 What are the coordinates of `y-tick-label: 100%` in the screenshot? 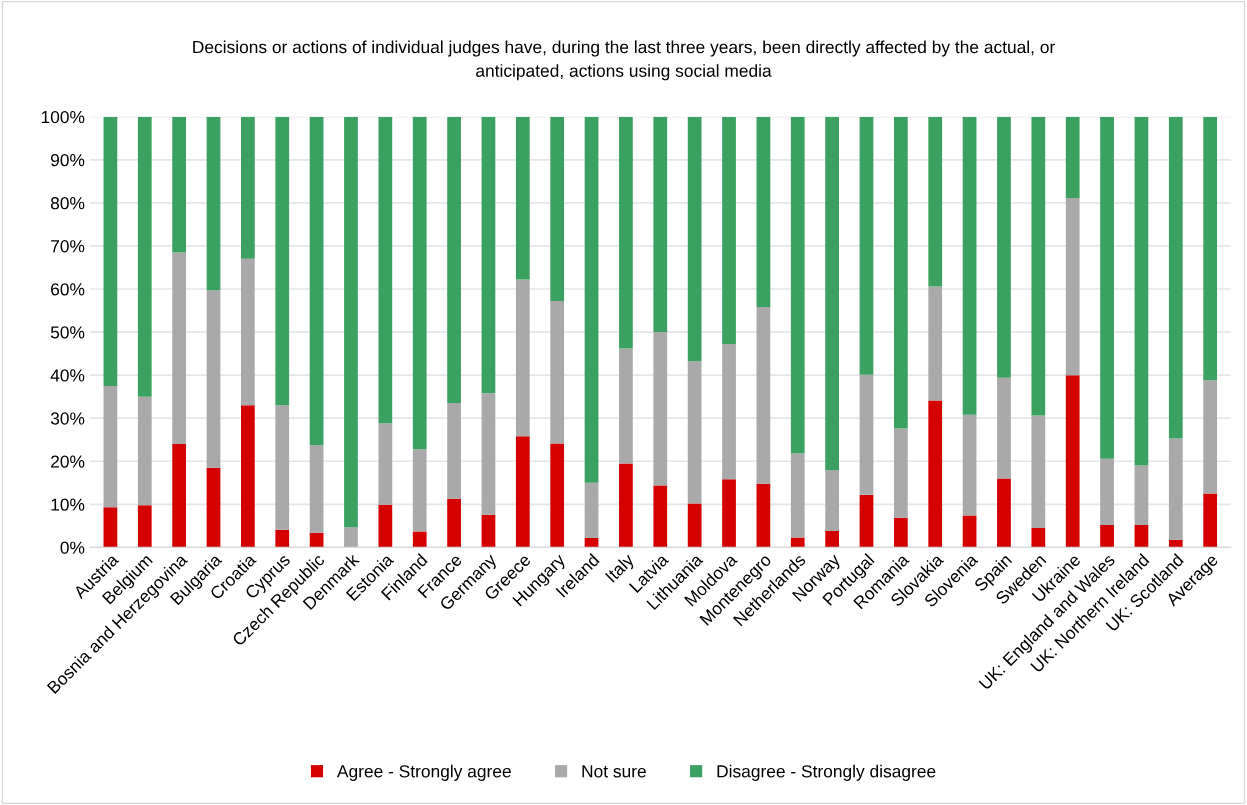 It's located at (63, 117).